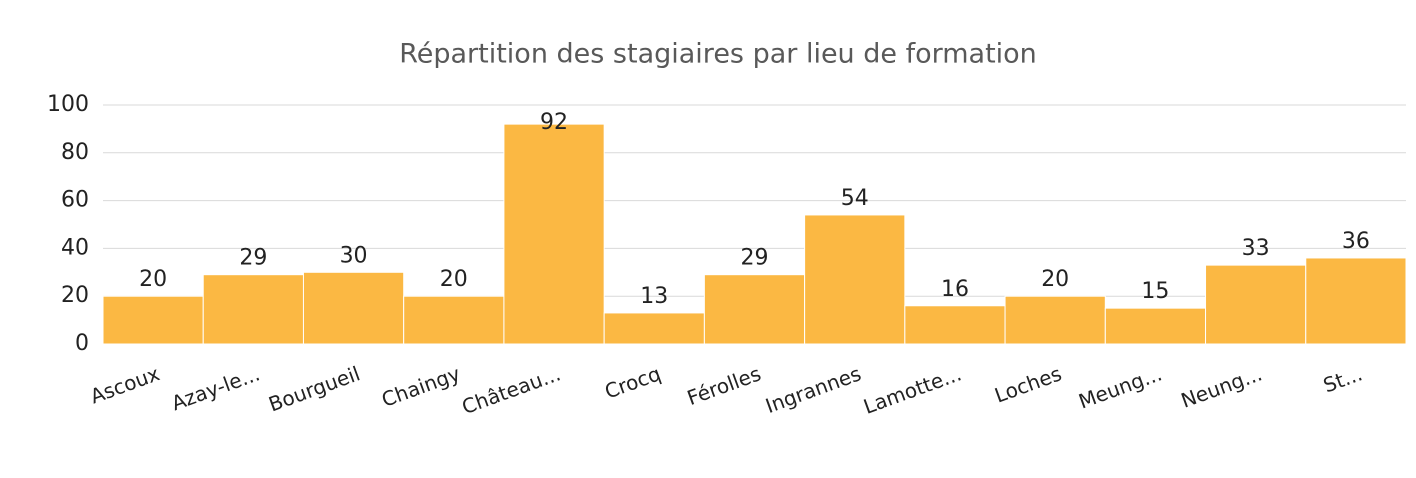 The image size is (1416, 478). What do you see at coordinates (354, 255) in the screenshot?
I see `data-label: 30` at bounding box center [354, 255].